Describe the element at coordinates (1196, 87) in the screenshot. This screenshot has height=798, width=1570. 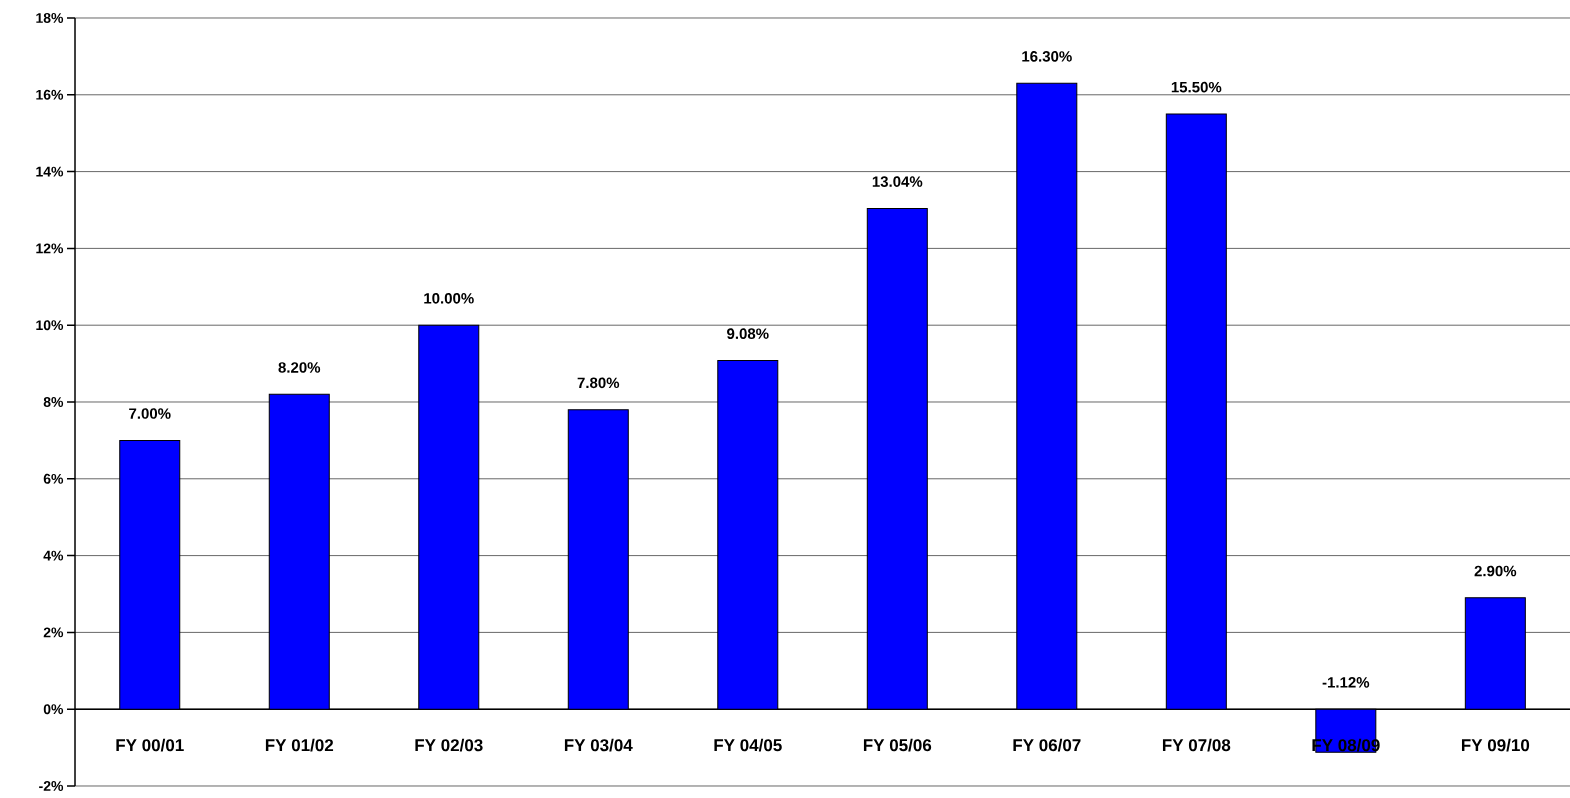
I see `data-label: 15.50%` at that location.